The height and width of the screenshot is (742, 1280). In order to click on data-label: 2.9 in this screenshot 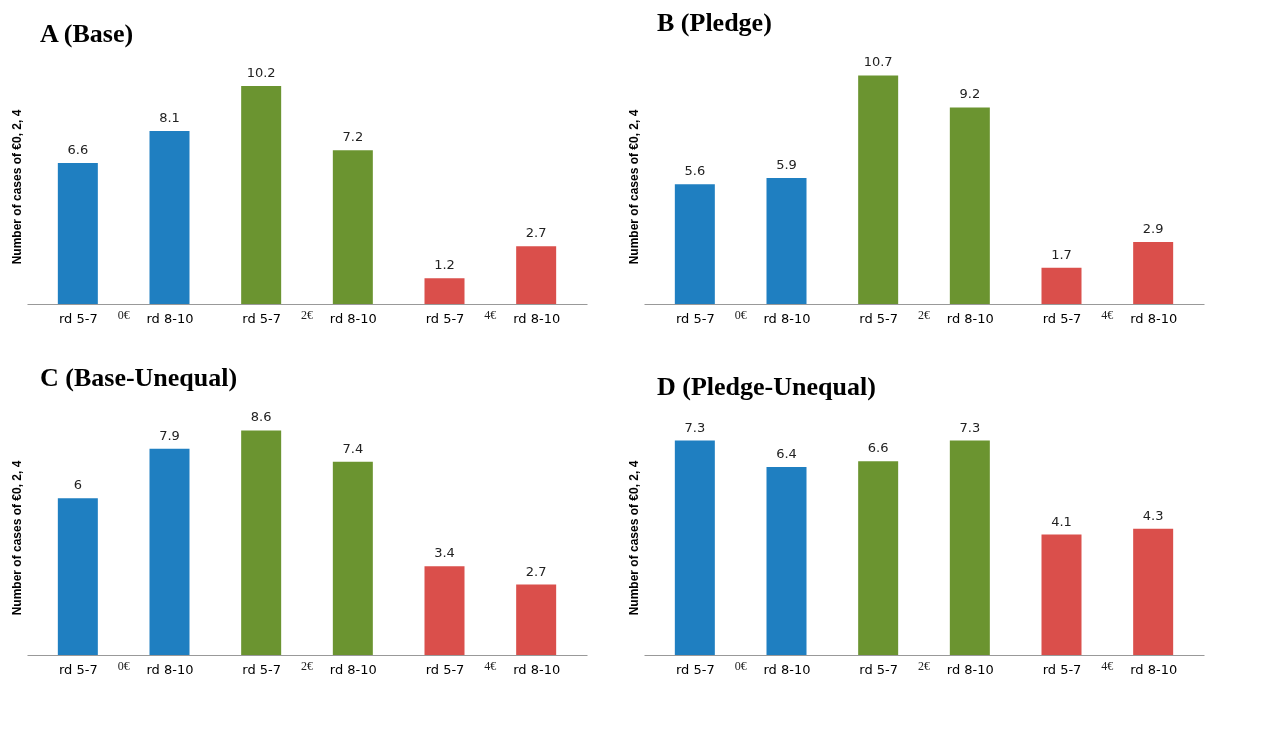, I will do `click(1153, 229)`.